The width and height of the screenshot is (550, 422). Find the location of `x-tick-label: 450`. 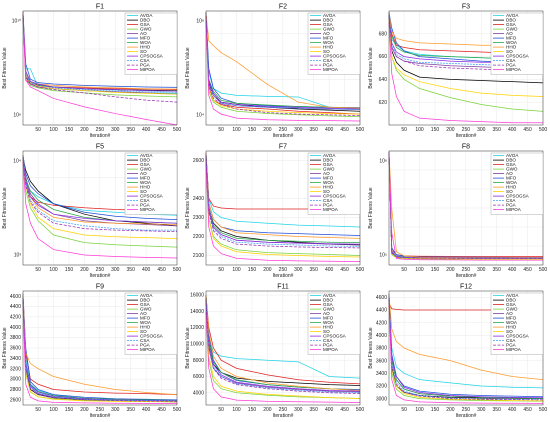

x-tick-label: 450 is located at coordinates (344, 270).